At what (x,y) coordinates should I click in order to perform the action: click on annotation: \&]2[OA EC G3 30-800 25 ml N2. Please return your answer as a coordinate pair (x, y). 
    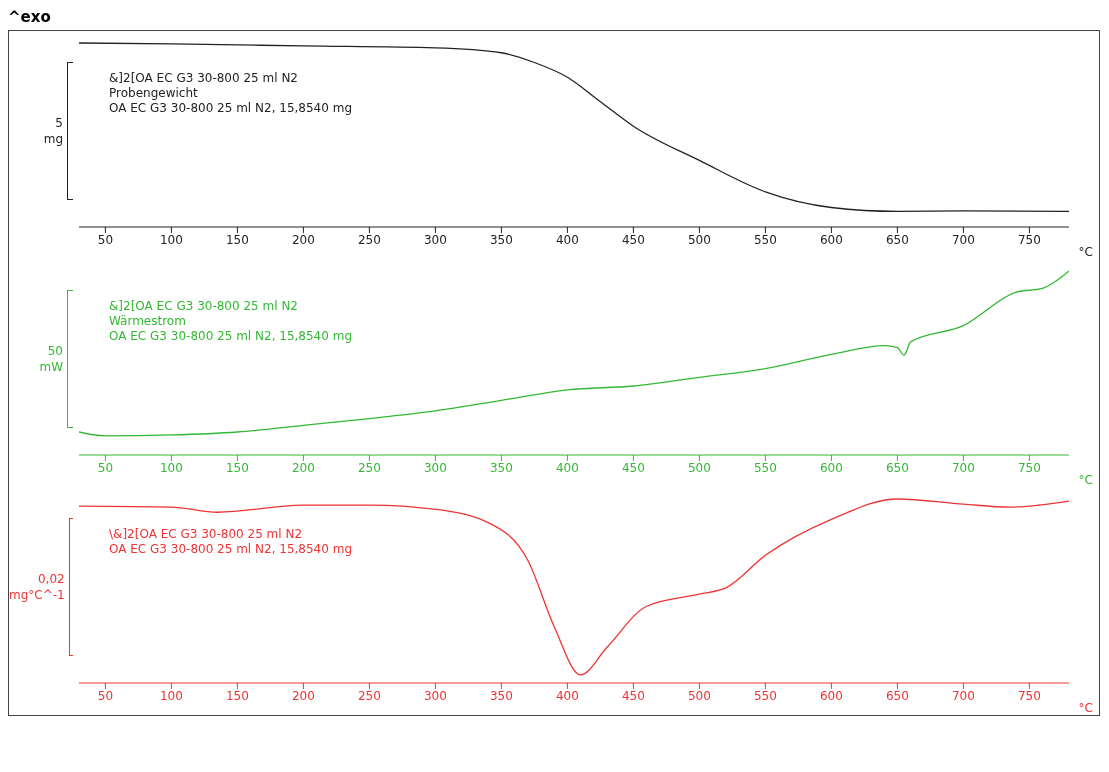
    Looking at the image, I should click on (206, 534).